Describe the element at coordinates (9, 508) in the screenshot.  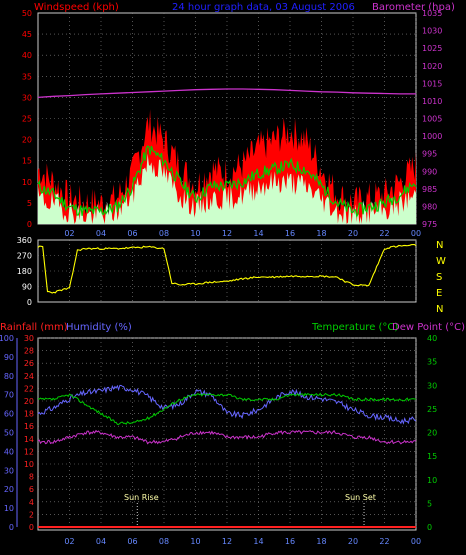
I see `humidity-tick-label: 10` at that location.